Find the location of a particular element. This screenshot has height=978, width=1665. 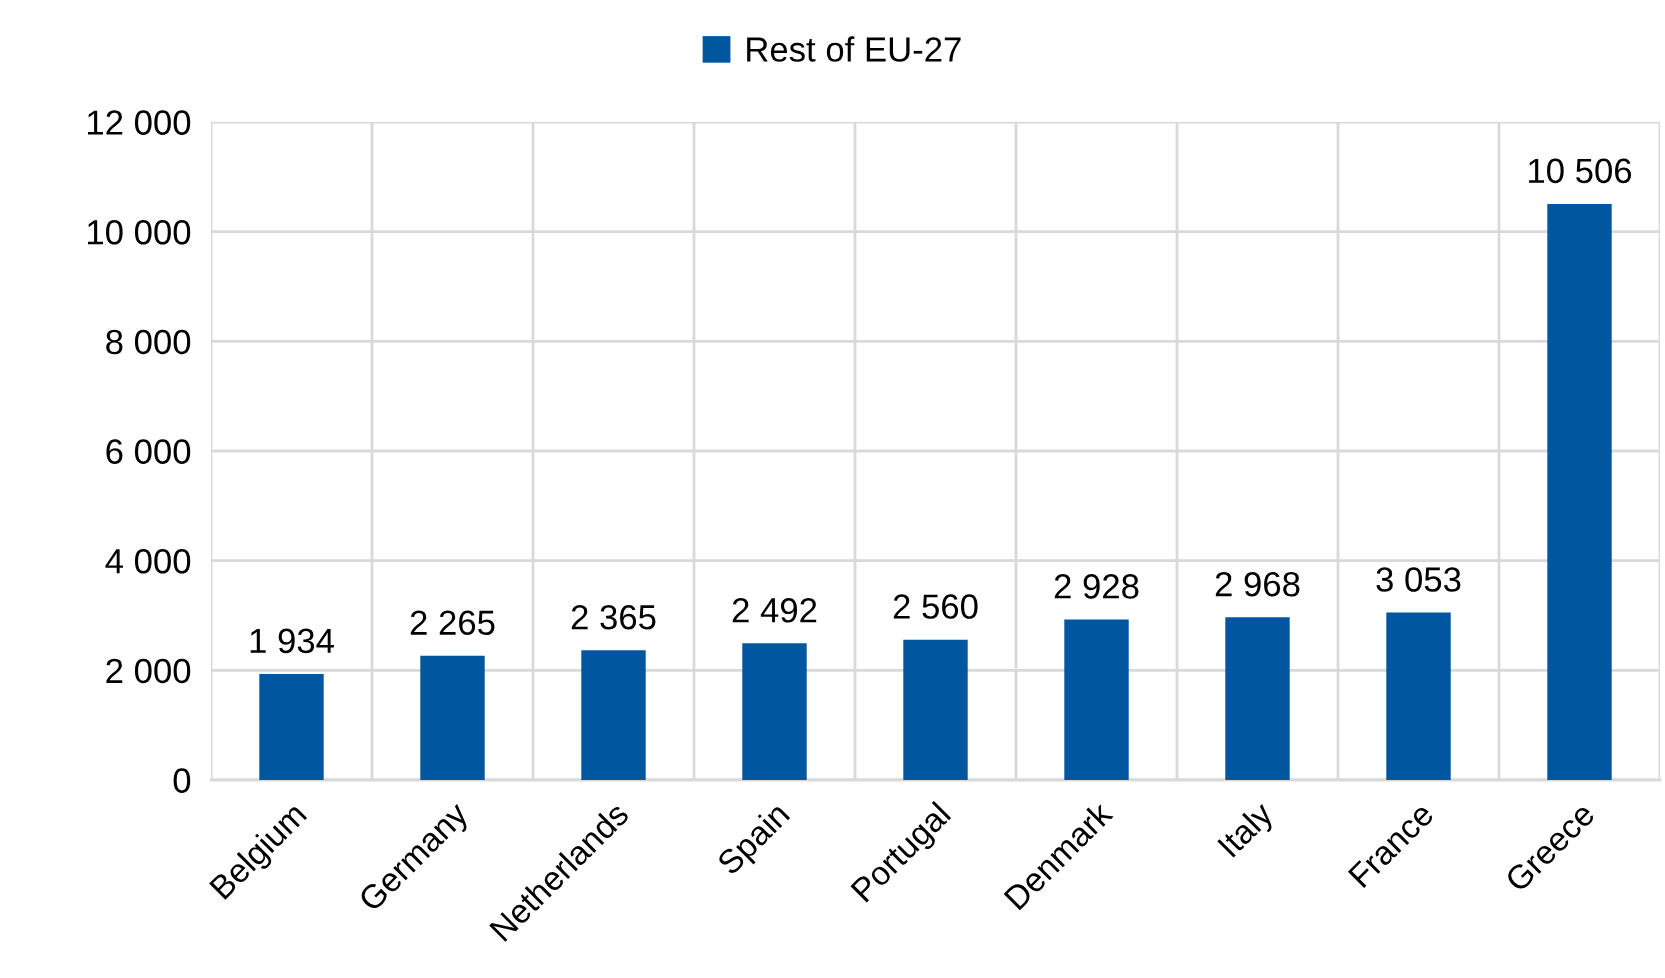

y-tick-label: 4 000 is located at coordinates (148, 561).